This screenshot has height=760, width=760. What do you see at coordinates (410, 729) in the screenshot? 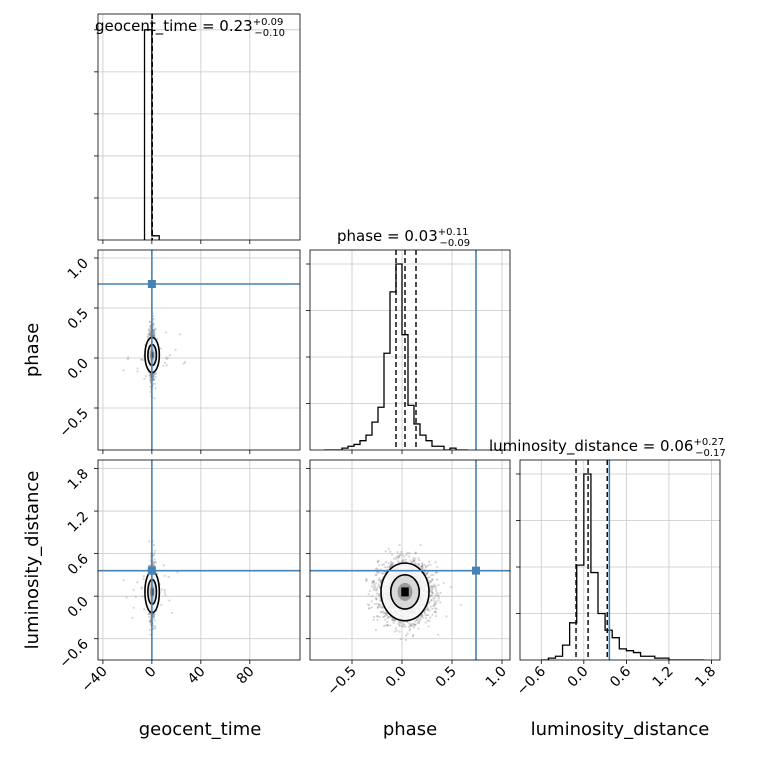
I see `x-axis-label-phase: phase` at bounding box center [410, 729].